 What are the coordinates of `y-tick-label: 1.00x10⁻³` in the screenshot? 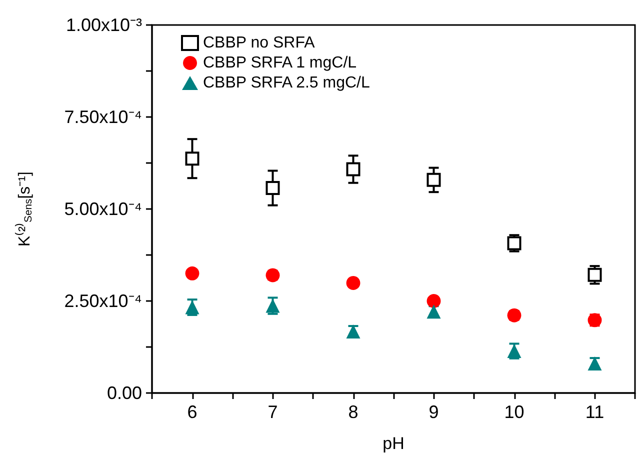 It's located at (104, 25).